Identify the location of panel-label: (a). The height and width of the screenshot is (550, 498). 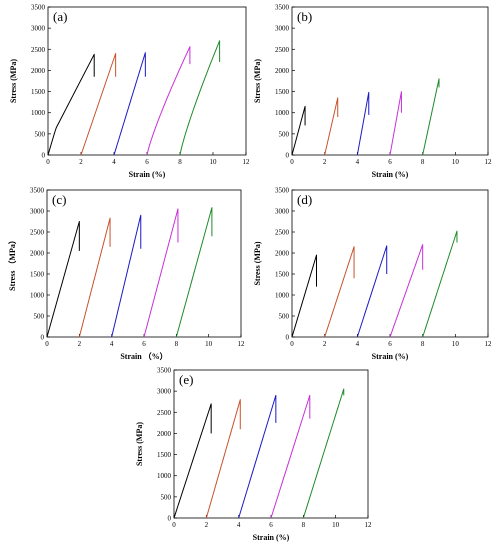
(60, 16).